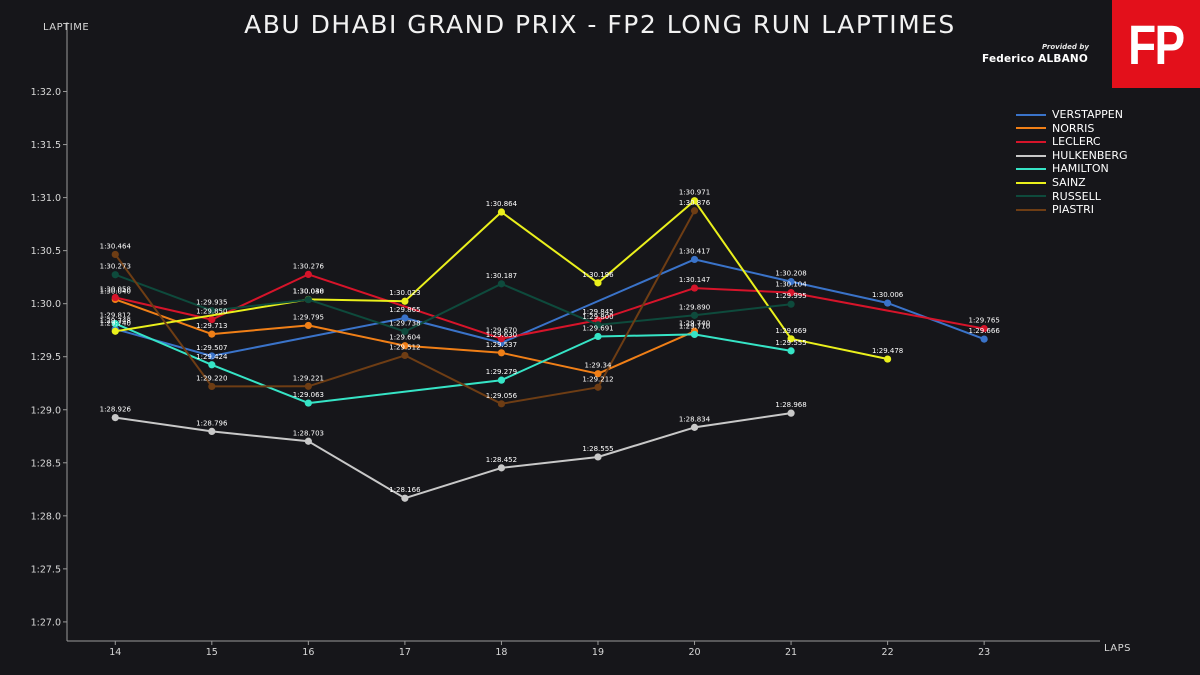 Image resolution: width=1200 pixels, height=675 pixels. What do you see at coordinates (46, 410) in the screenshot?
I see `y-tick-label: 1:29.0` at bounding box center [46, 410].